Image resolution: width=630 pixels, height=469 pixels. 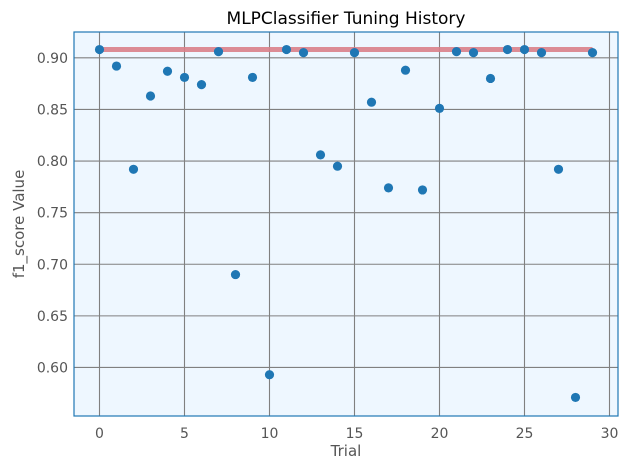 What do you see at coordinates (346, 451) in the screenshot?
I see `x-axis-label: Trial` at bounding box center [346, 451].